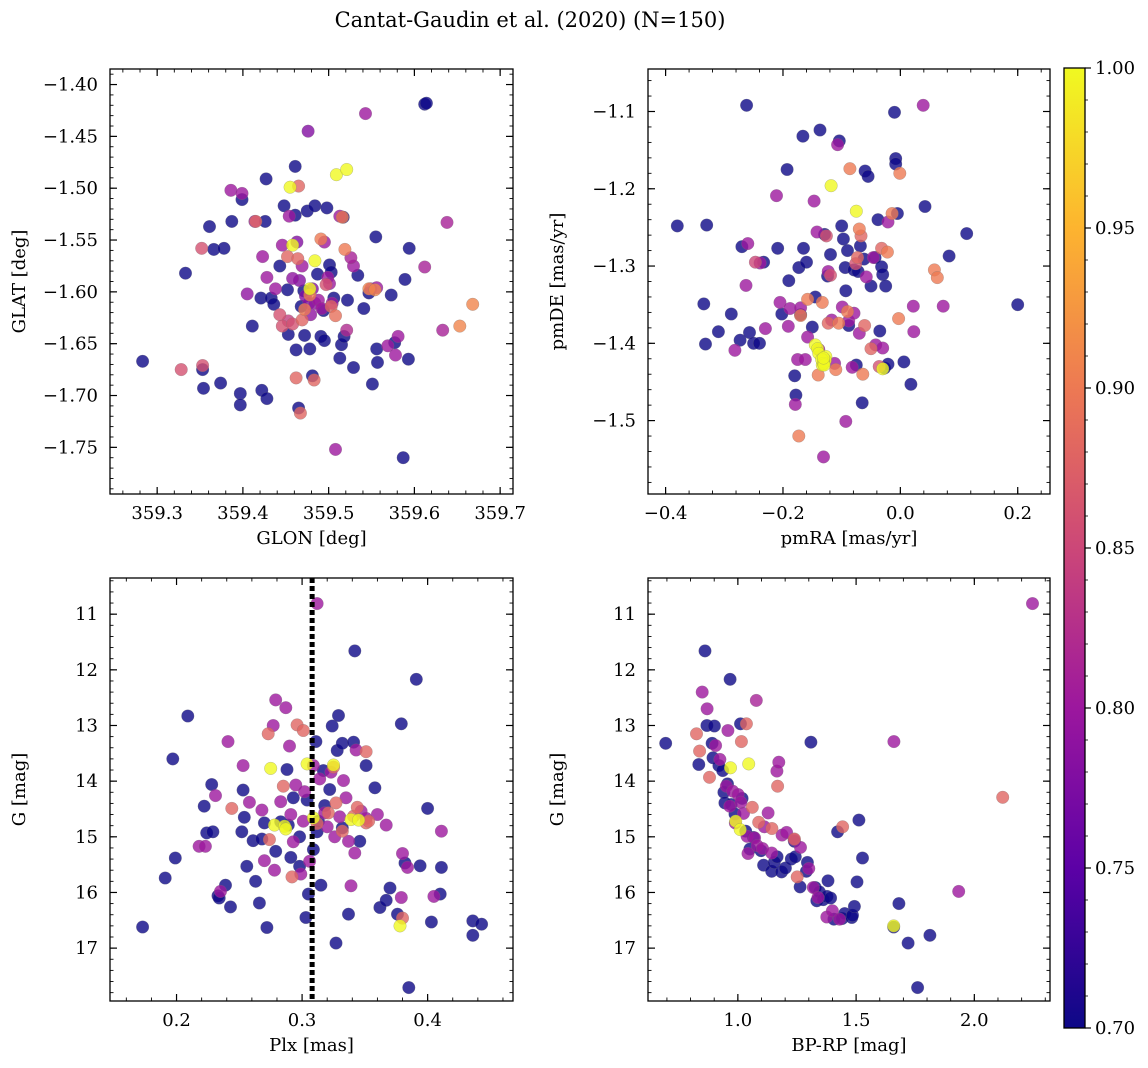 The height and width of the screenshot is (1068, 1148). What do you see at coordinates (1115, 868) in the screenshot?
I see `colorbar-tick-label: 0.75` at bounding box center [1115, 868].